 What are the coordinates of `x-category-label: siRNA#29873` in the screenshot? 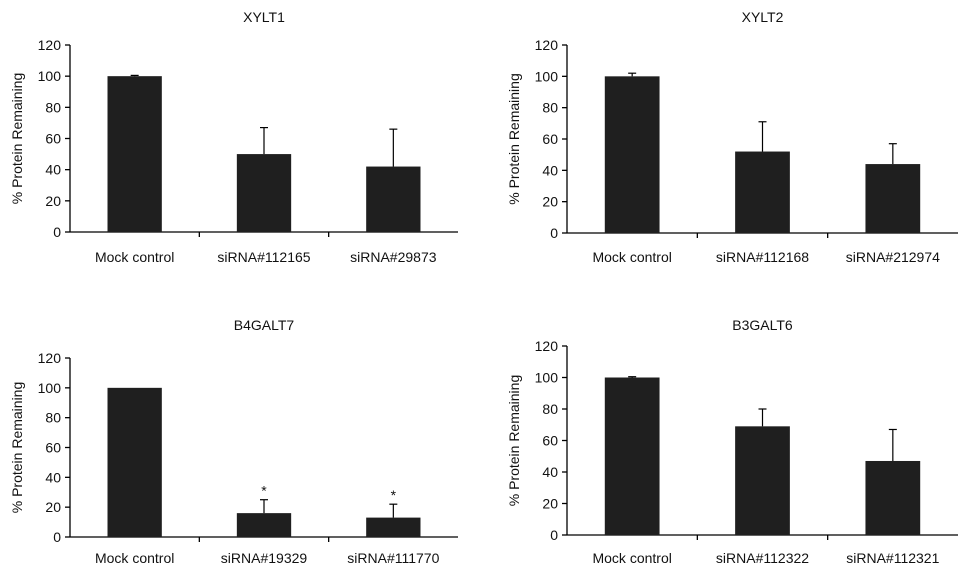 It's located at (393, 257).